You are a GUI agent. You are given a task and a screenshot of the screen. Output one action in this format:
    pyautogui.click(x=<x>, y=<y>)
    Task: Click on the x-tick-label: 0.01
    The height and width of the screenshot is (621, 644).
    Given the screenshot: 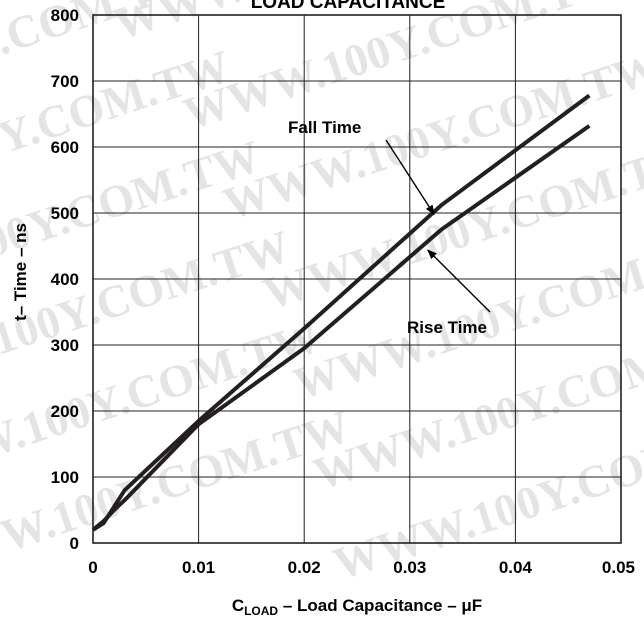 What is the action you would take?
    pyautogui.click(x=198, y=567)
    